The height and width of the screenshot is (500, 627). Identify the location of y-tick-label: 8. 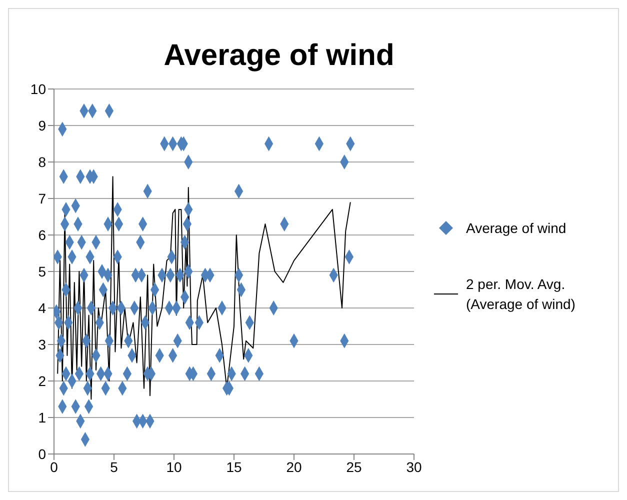
(42, 162).